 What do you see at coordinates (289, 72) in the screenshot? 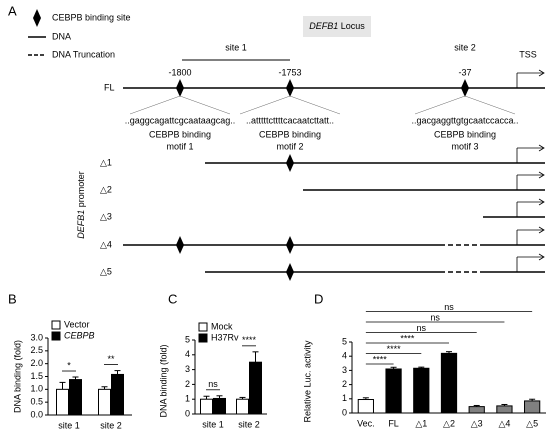
I see `position-label: -1753` at bounding box center [289, 72].